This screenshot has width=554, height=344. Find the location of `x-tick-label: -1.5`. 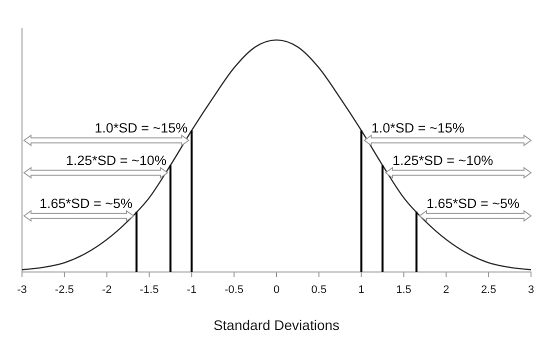

x-tick-label: -1.5 is located at coordinates (149, 290).